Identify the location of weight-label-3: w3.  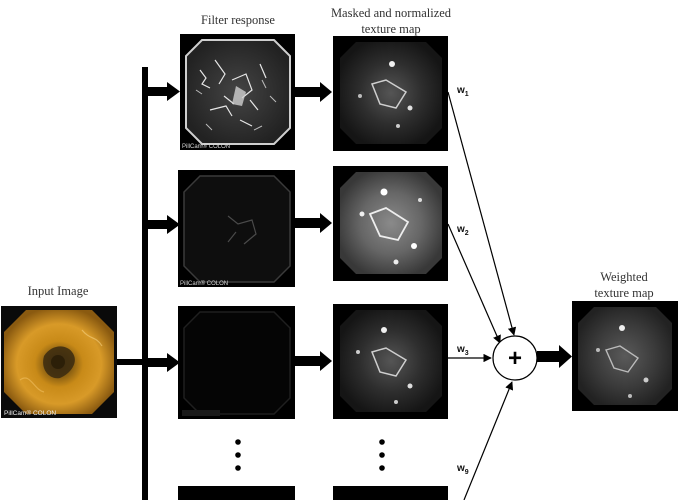
(462, 350).